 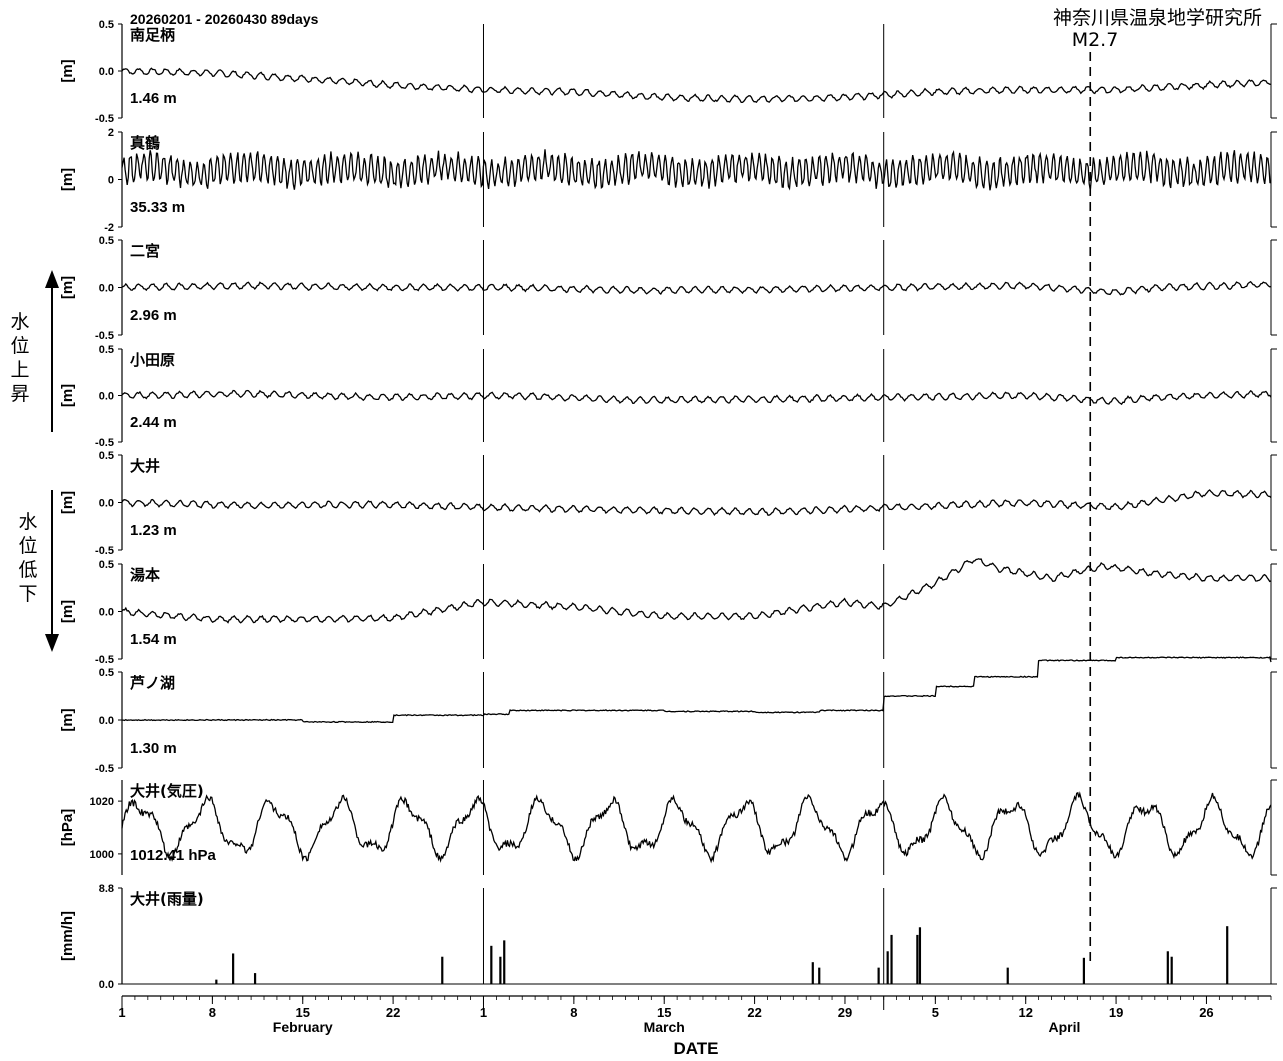 What do you see at coordinates (1116, 1012) in the screenshot?
I see `x-tick-label: 19` at bounding box center [1116, 1012].